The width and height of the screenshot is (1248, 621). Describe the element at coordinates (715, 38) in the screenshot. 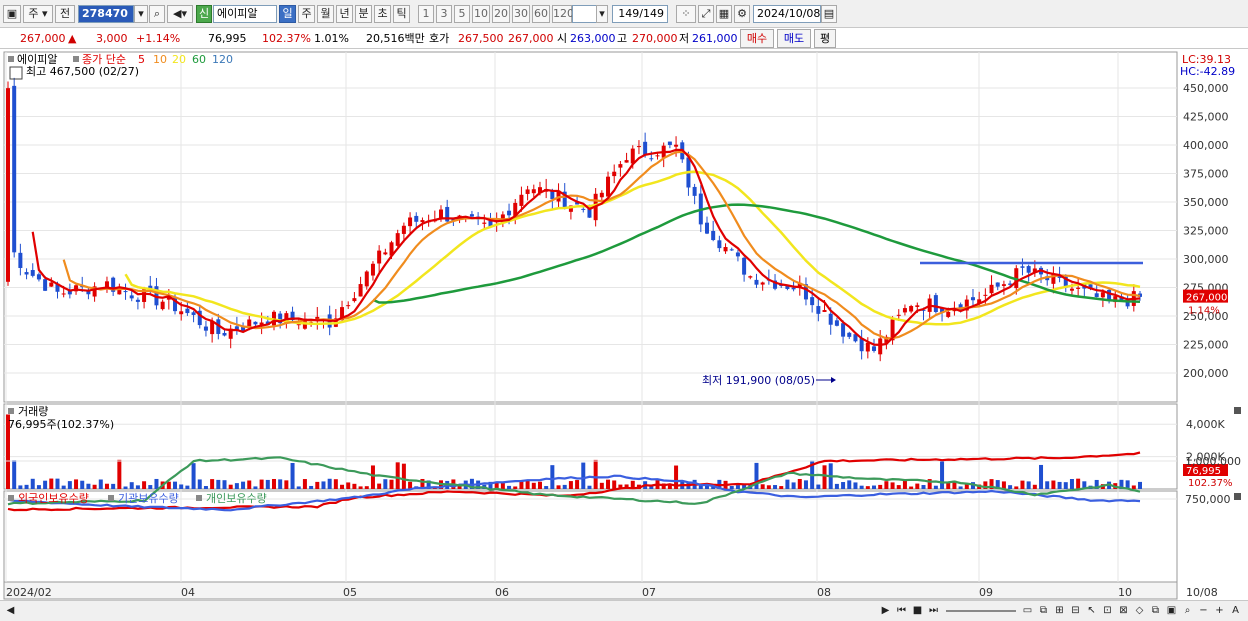

I see `low-value: 261,000` at that location.